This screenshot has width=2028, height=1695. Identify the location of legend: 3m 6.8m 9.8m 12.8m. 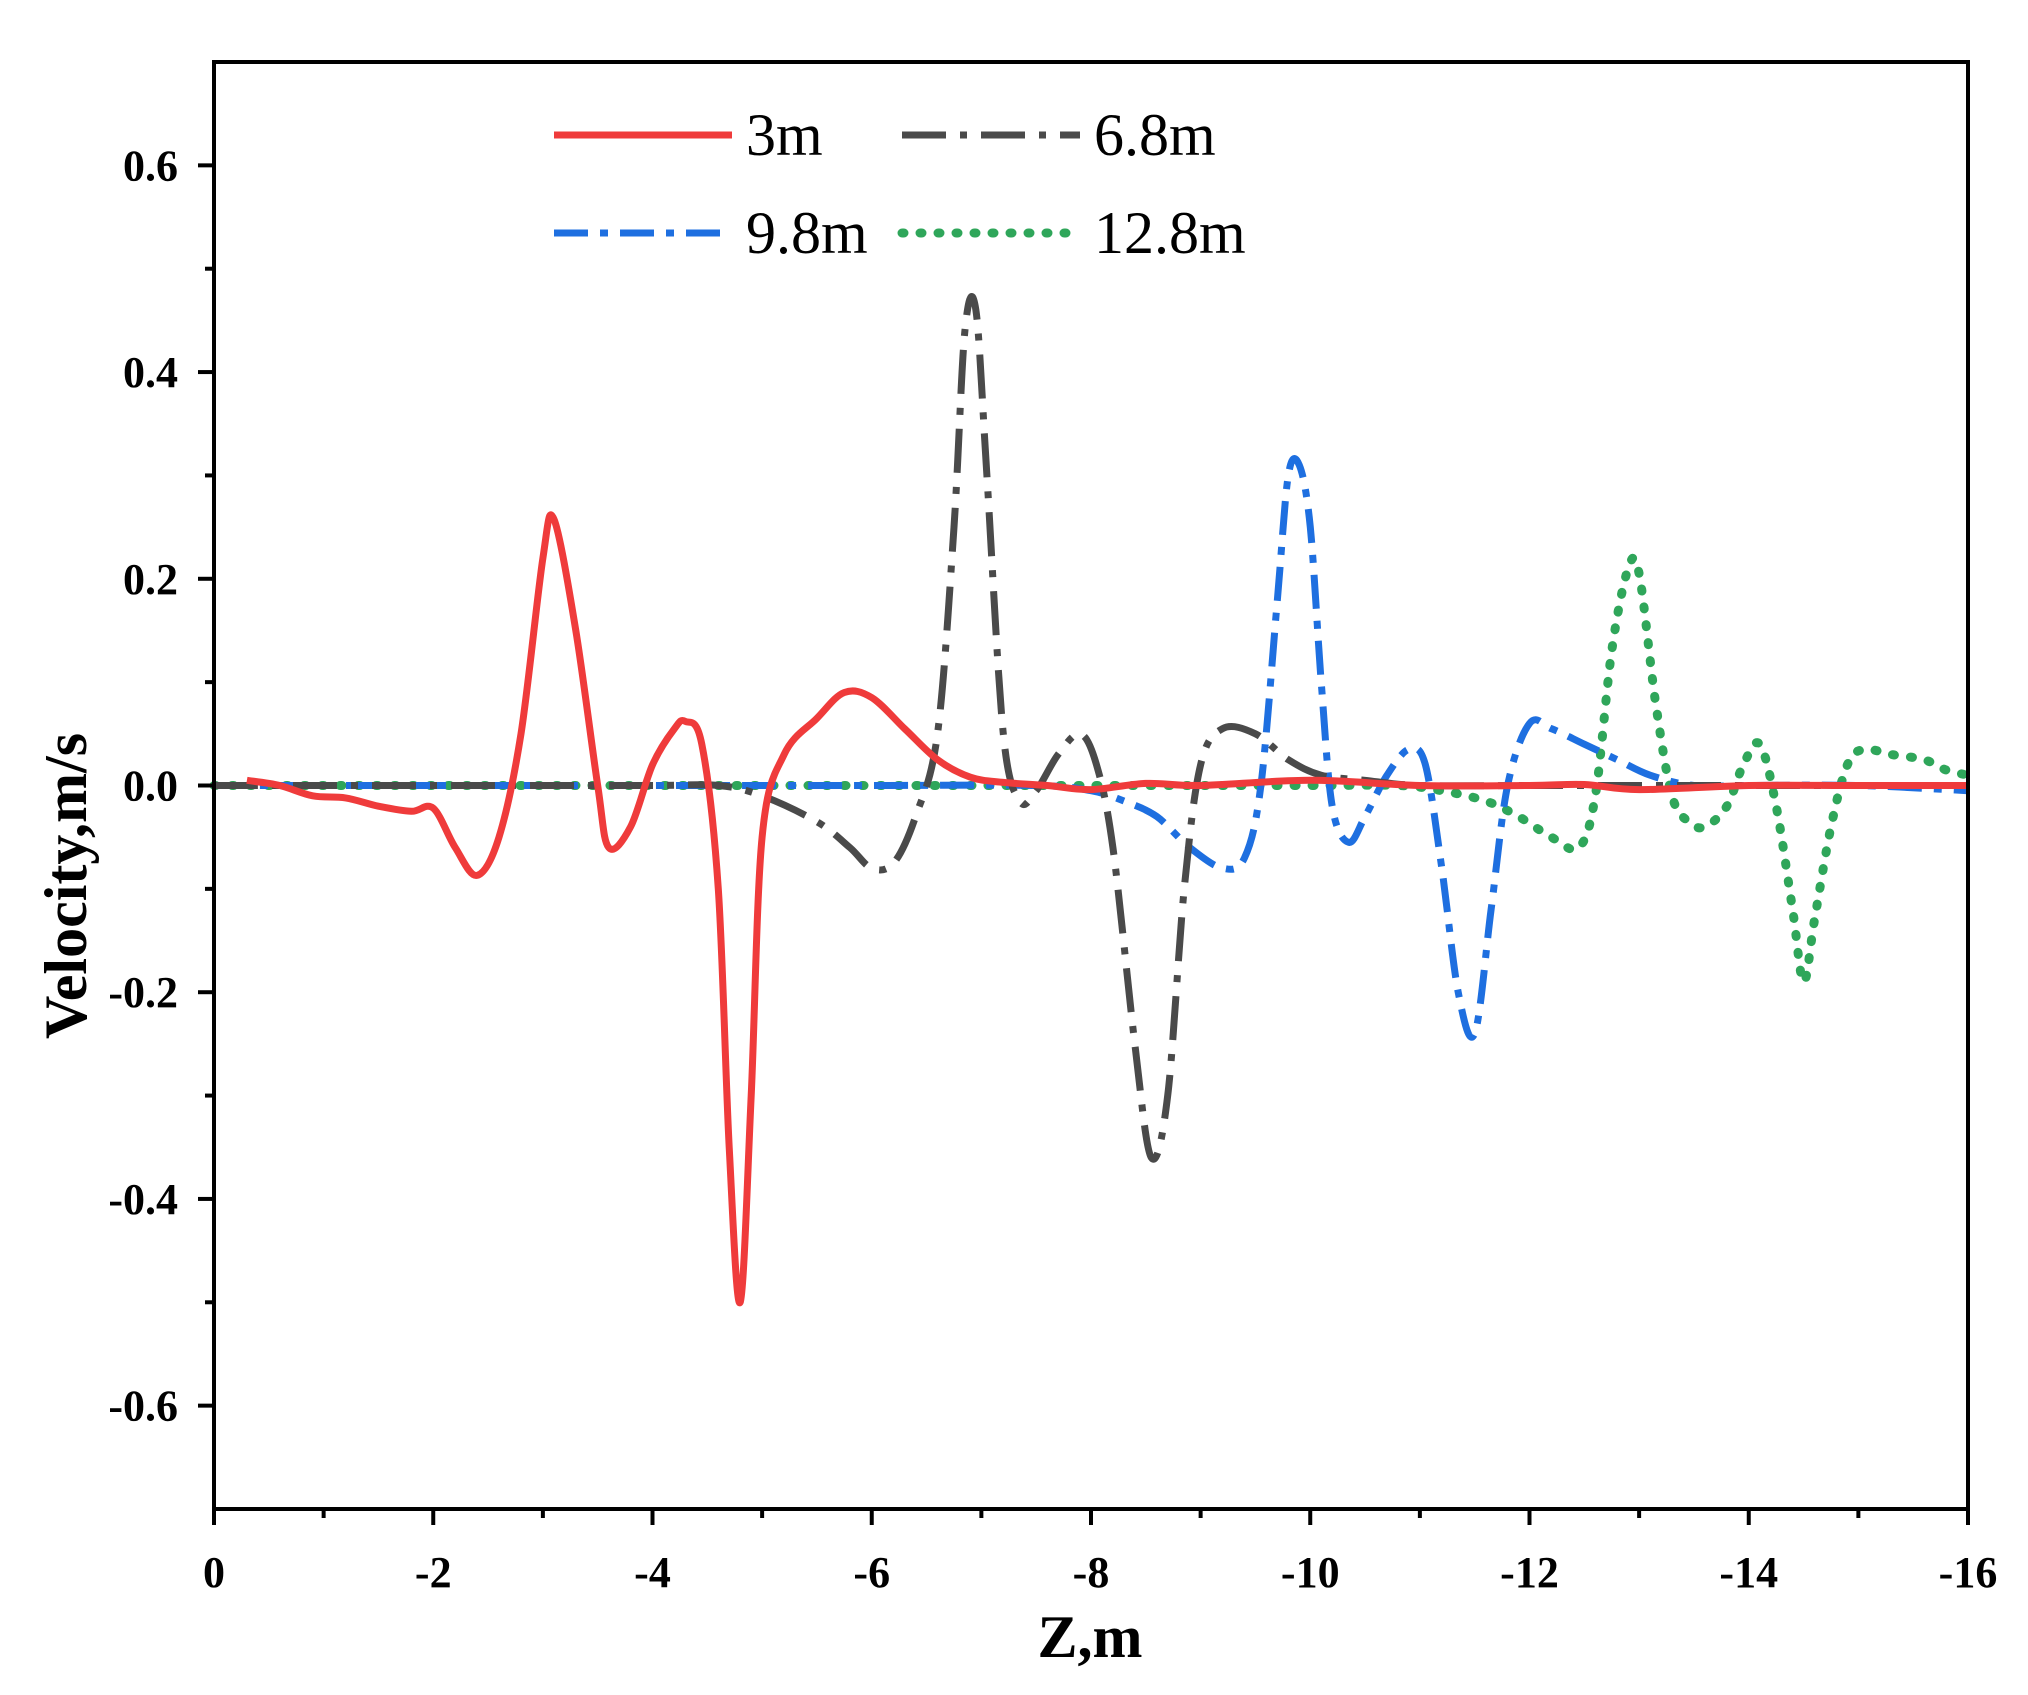
(900, 184).